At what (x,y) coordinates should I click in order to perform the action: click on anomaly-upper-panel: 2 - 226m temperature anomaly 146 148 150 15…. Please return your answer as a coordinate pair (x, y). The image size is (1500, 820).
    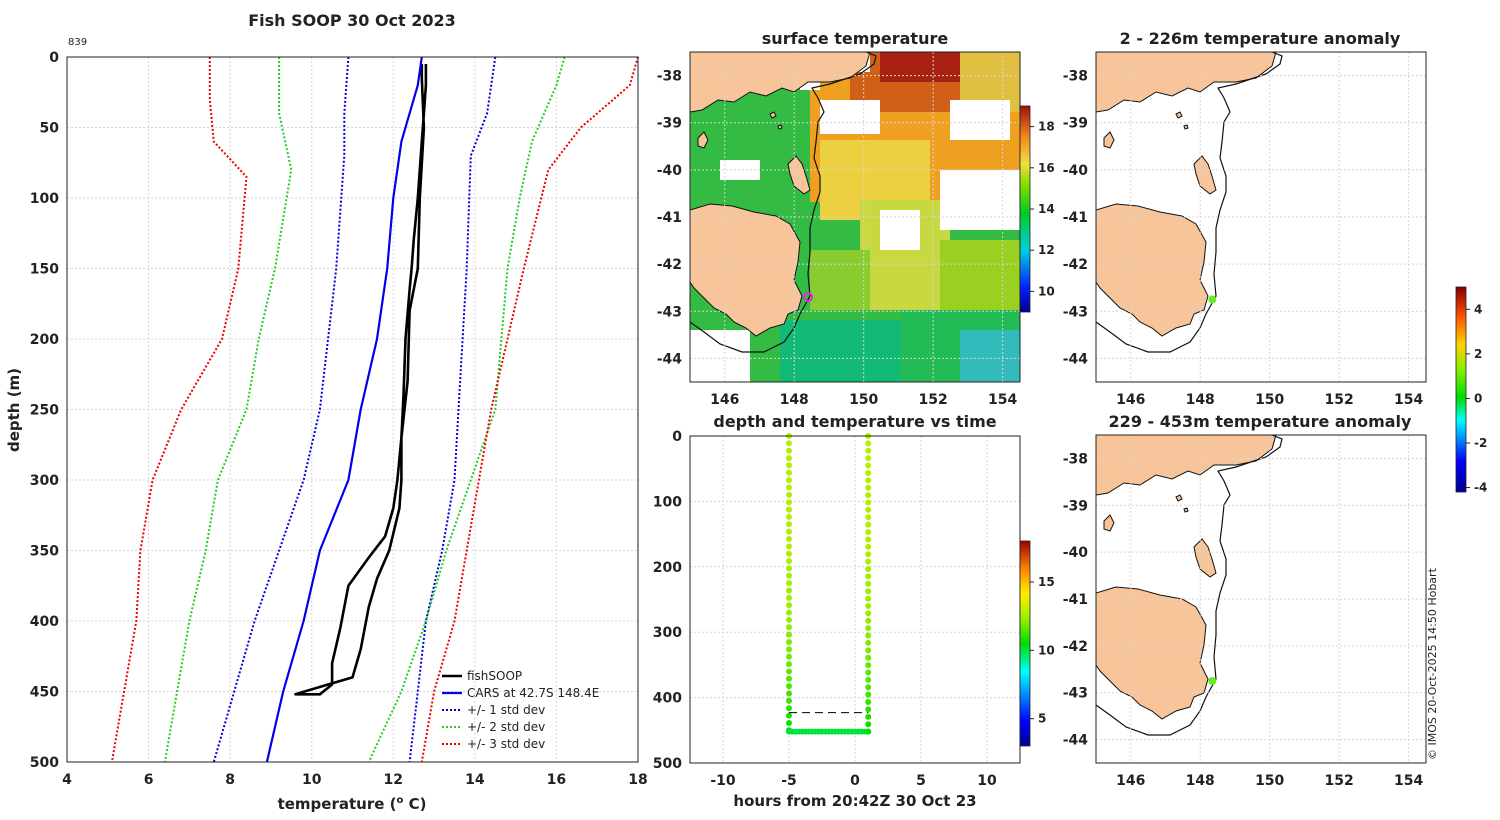
    Looking at the image, I should click on (1245, 218).